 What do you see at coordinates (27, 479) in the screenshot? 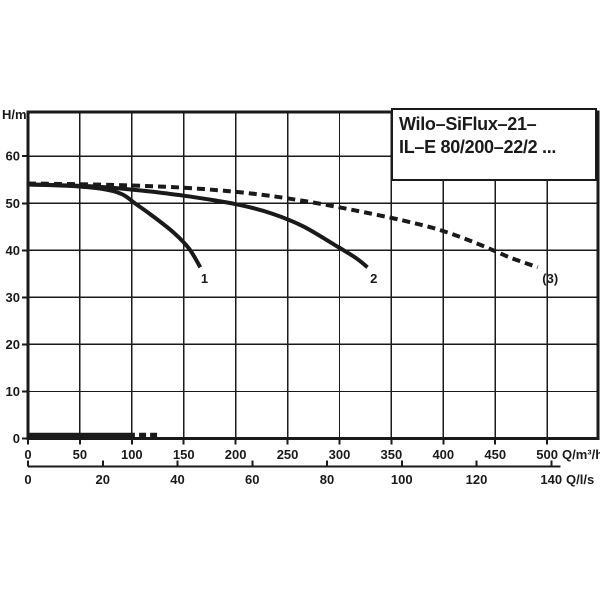
I see `x2-tick-label: 0` at bounding box center [27, 479].